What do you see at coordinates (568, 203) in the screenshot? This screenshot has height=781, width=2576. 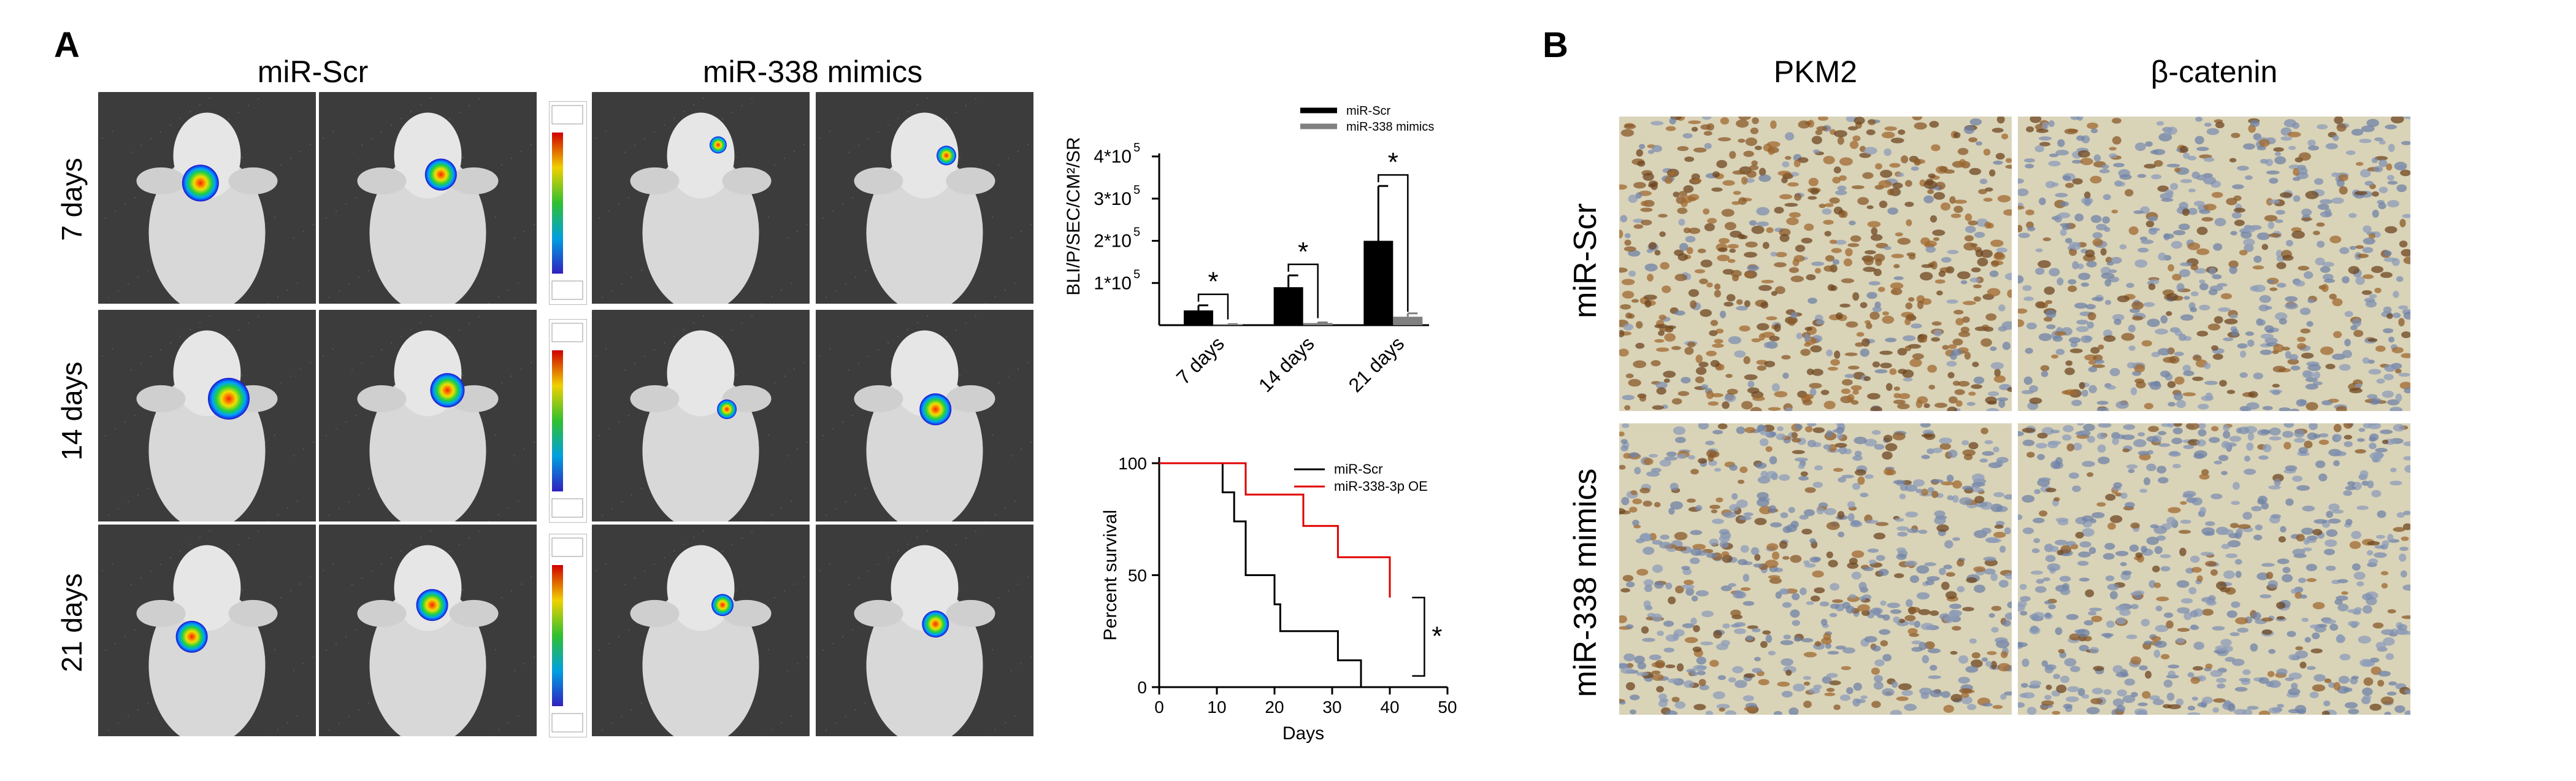 I see `bli-scale-bar-7-days` at bounding box center [568, 203].